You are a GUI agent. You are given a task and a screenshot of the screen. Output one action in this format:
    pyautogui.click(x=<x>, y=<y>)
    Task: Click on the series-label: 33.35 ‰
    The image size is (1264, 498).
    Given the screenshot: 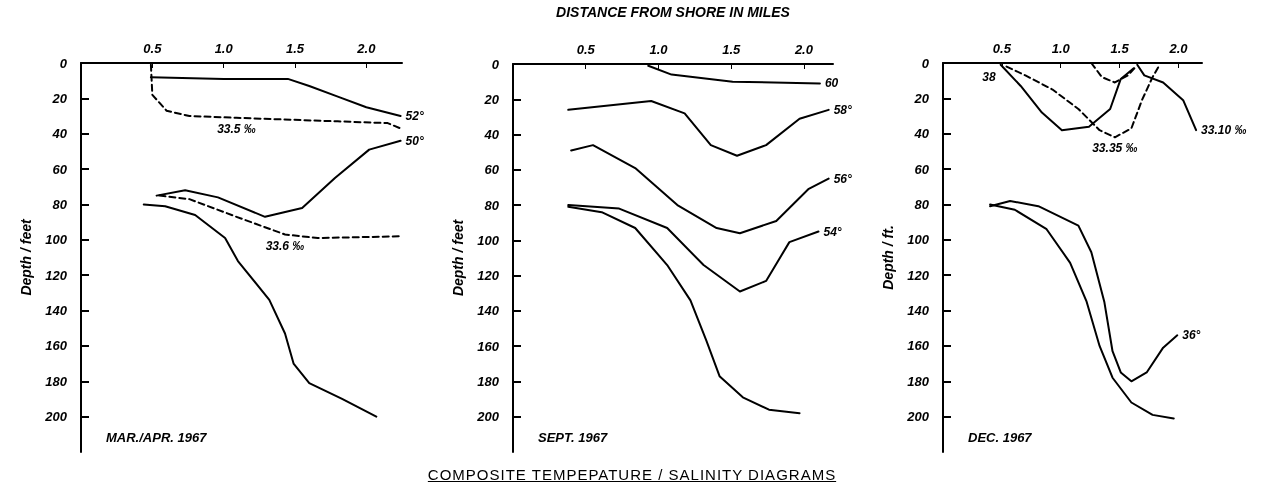 What is the action you would take?
    pyautogui.click(x=1115, y=148)
    